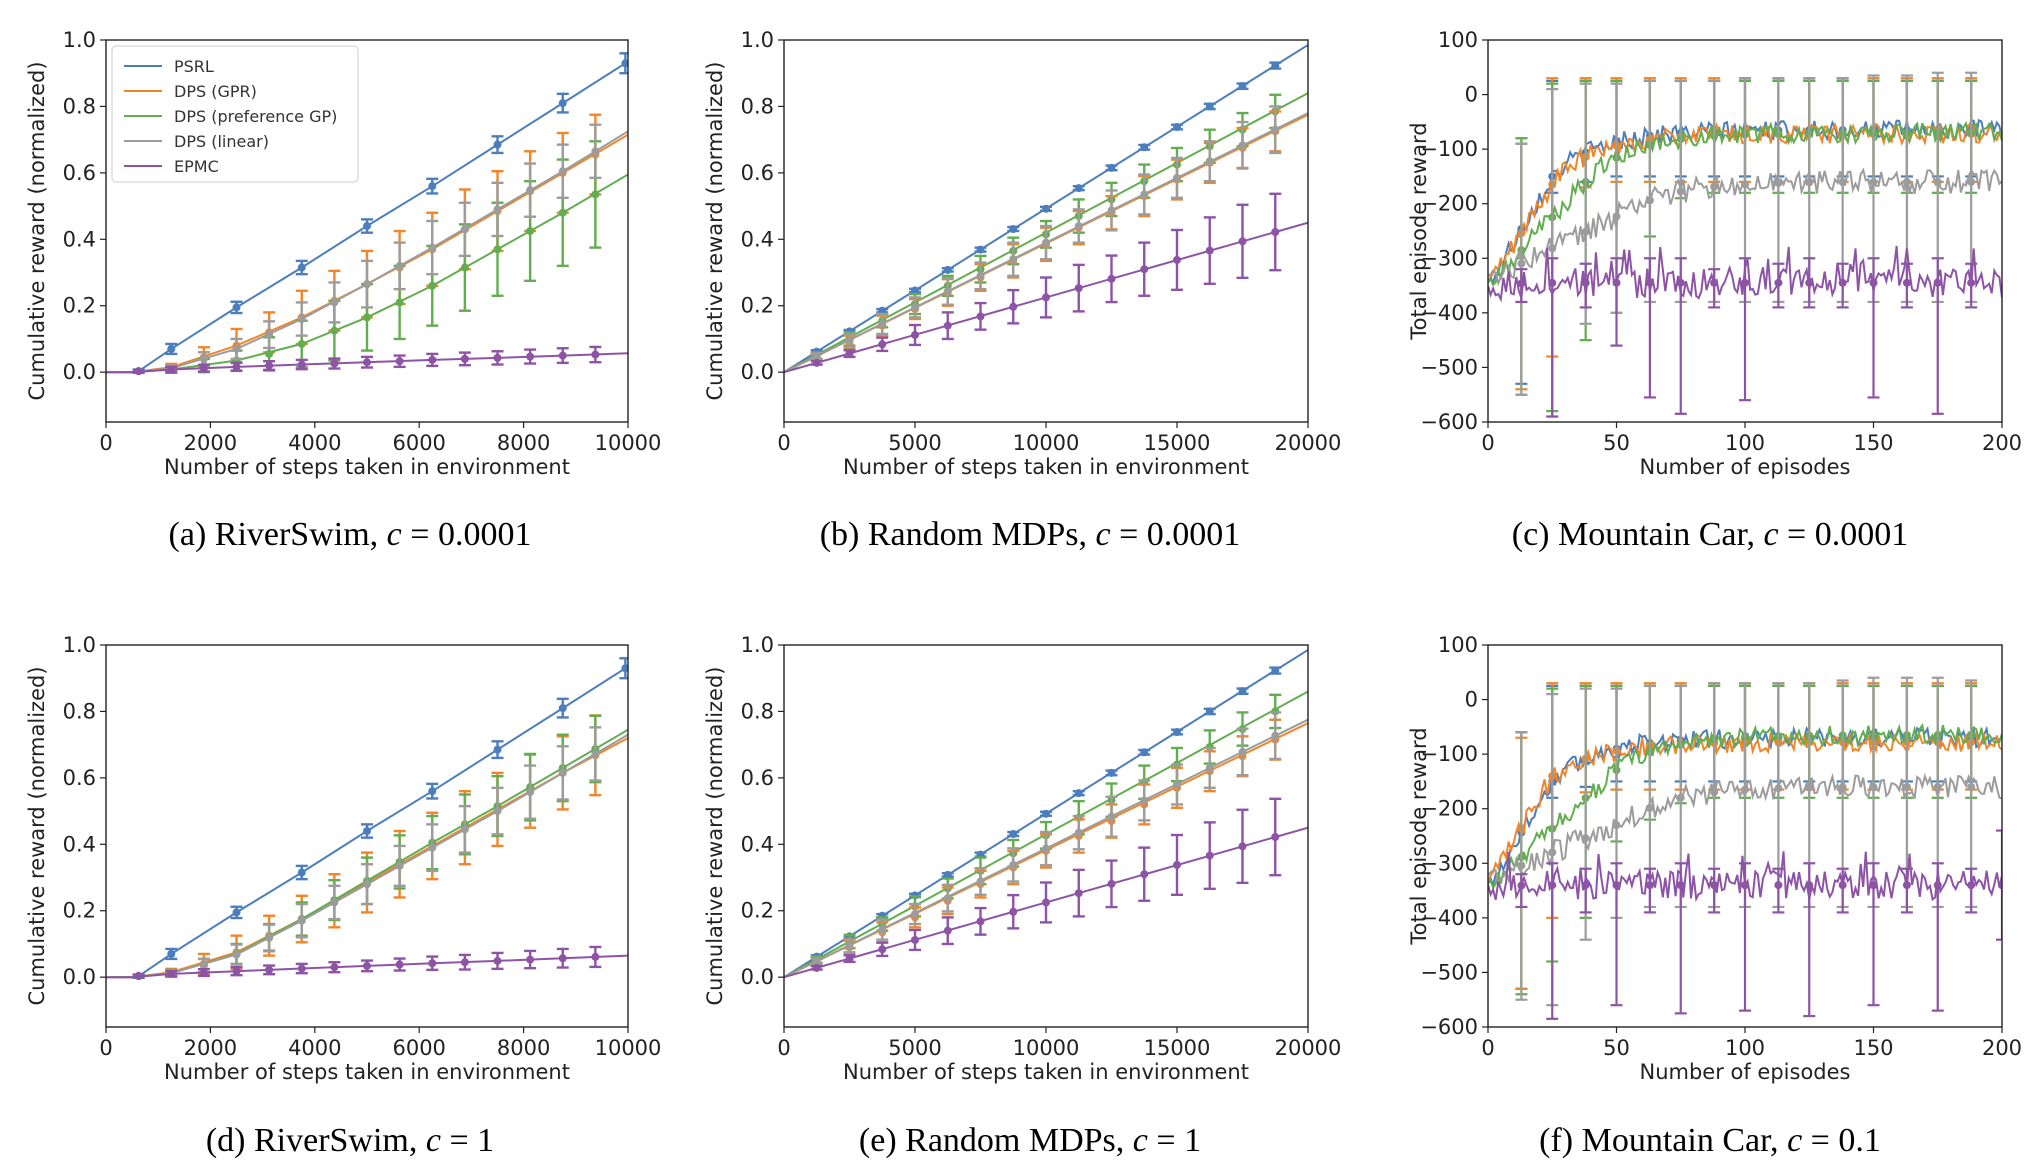  I want to click on x-axis-label: Number of steps taken in environment, so click(367, 1072).